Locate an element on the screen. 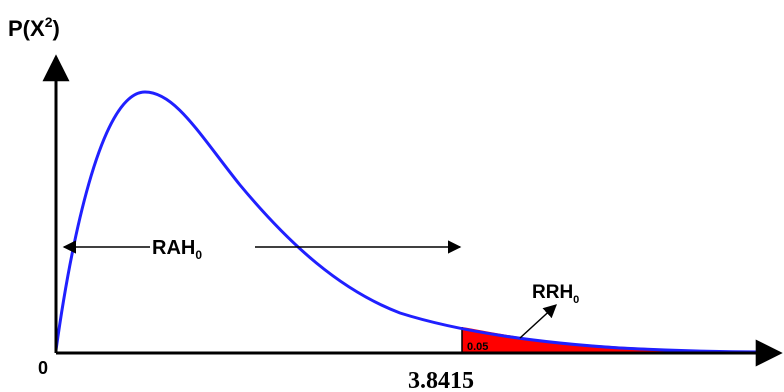 Image resolution: width=784 pixels, height=392 pixels. critical-value-label: 3.8415 is located at coordinates (441, 380).